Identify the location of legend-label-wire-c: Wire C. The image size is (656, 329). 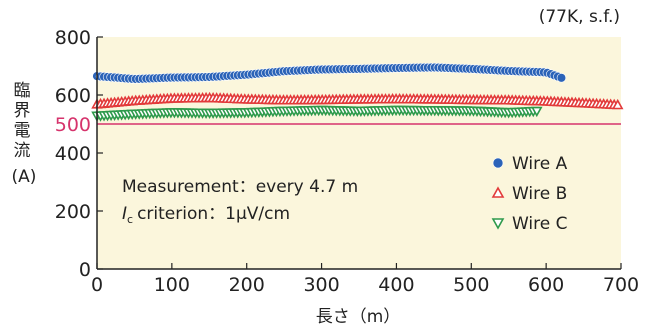
(540, 224).